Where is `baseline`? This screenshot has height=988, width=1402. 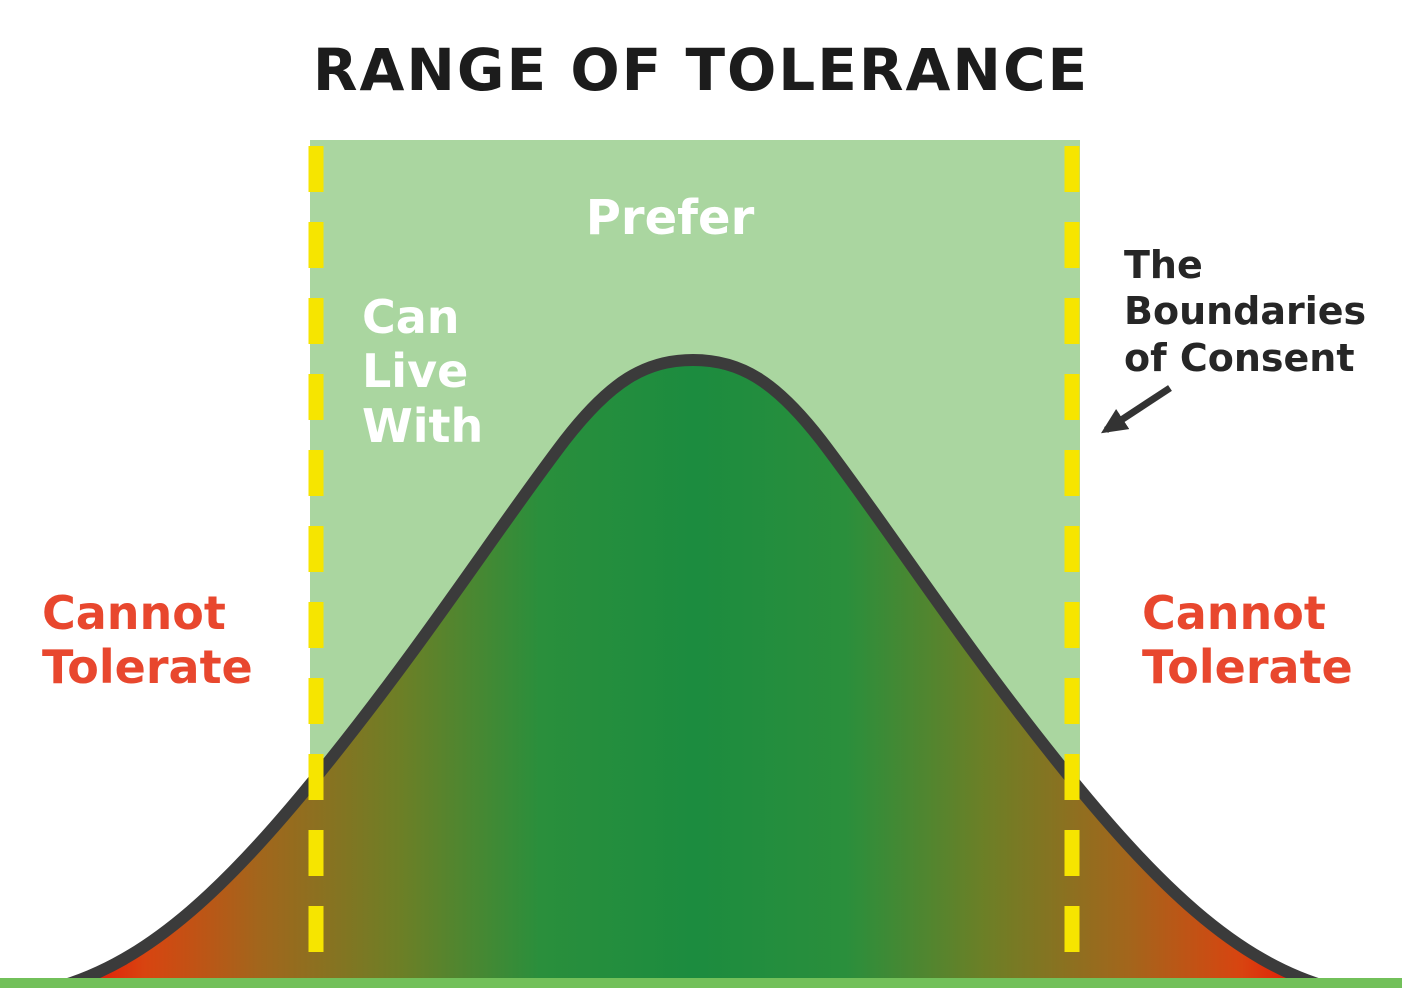 baseline is located at coordinates (701, 983).